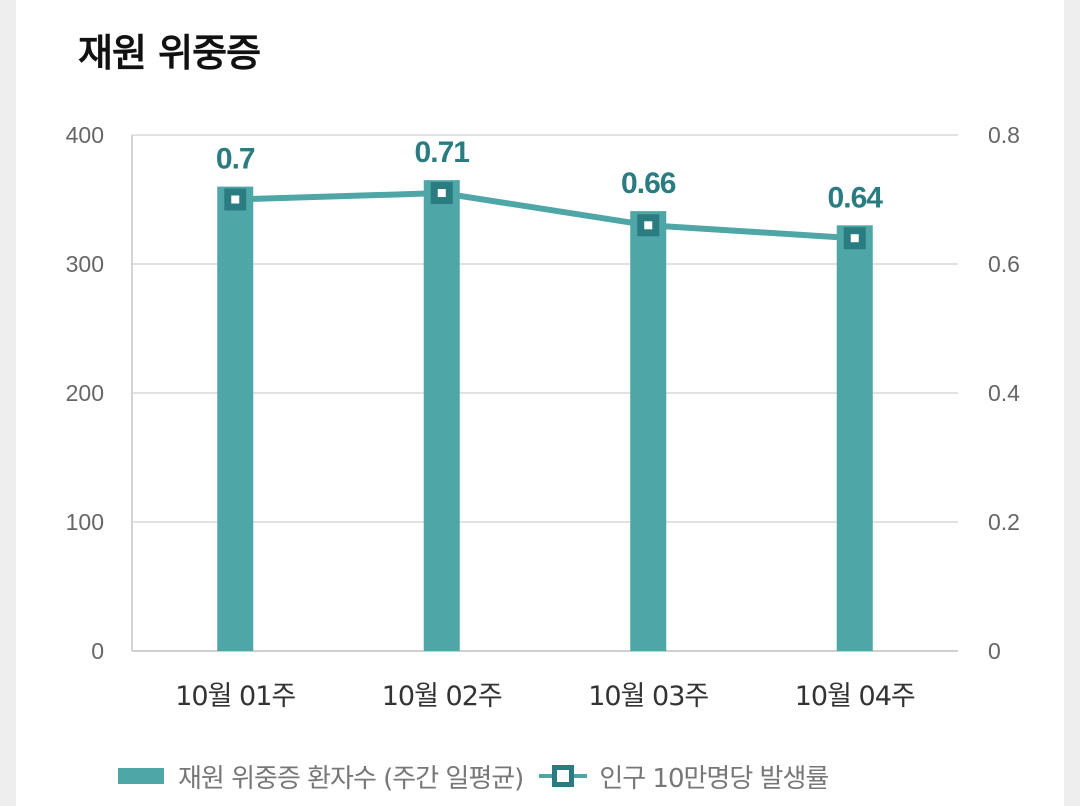 The image size is (1080, 806). Describe the element at coordinates (442, 696) in the screenshot. I see `x-tick-label: 10월 02주` at that location.